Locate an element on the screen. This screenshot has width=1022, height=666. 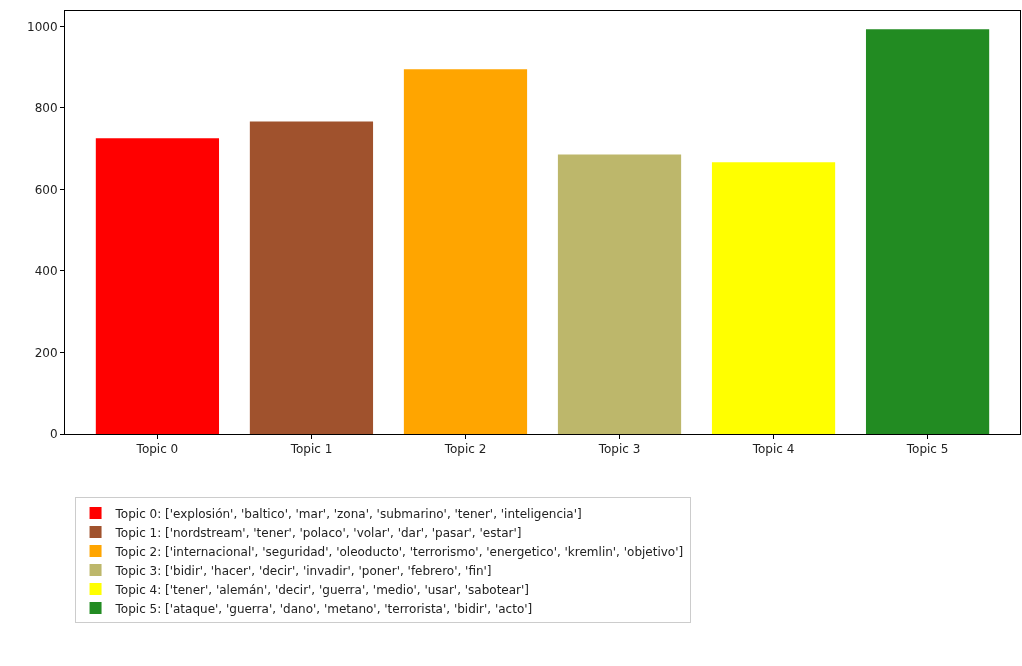
legend-label: Topic 2: ['internacional', 'seguridad', 'oleoducto', 'terrorismo', 'energetico', 'kremlin', 'objetivo'] is located at coordinates (399, 551).